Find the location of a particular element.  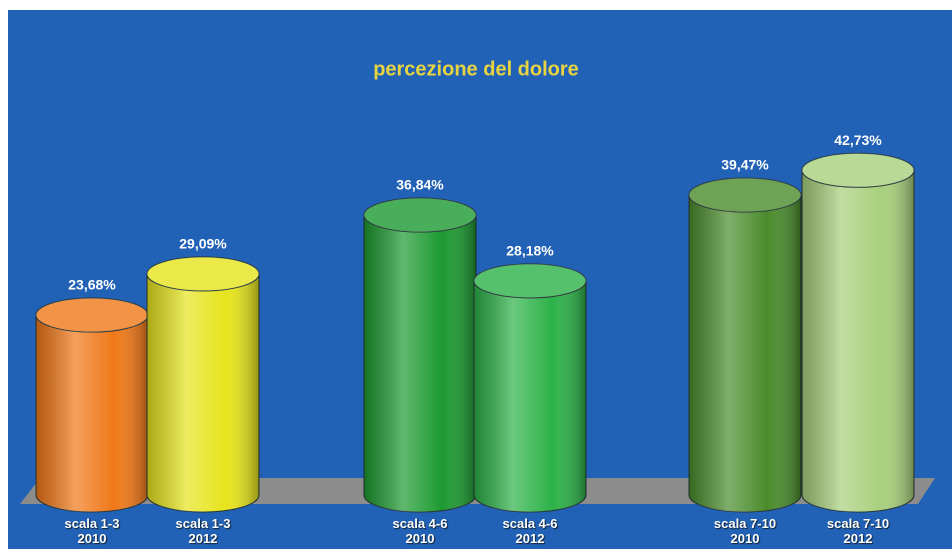

x-tick-label: scala 7-10 2010 is located at coordinates (745, 531).